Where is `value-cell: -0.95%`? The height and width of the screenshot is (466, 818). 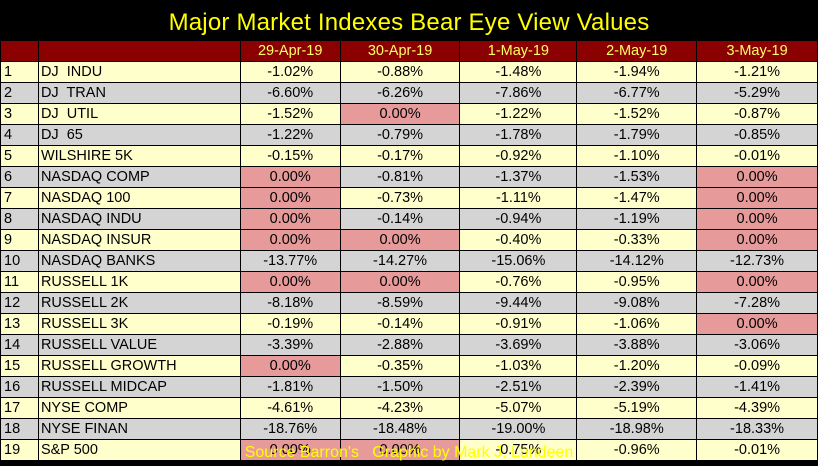 value-cell: -0.95% is located at coordinates (637, 282).